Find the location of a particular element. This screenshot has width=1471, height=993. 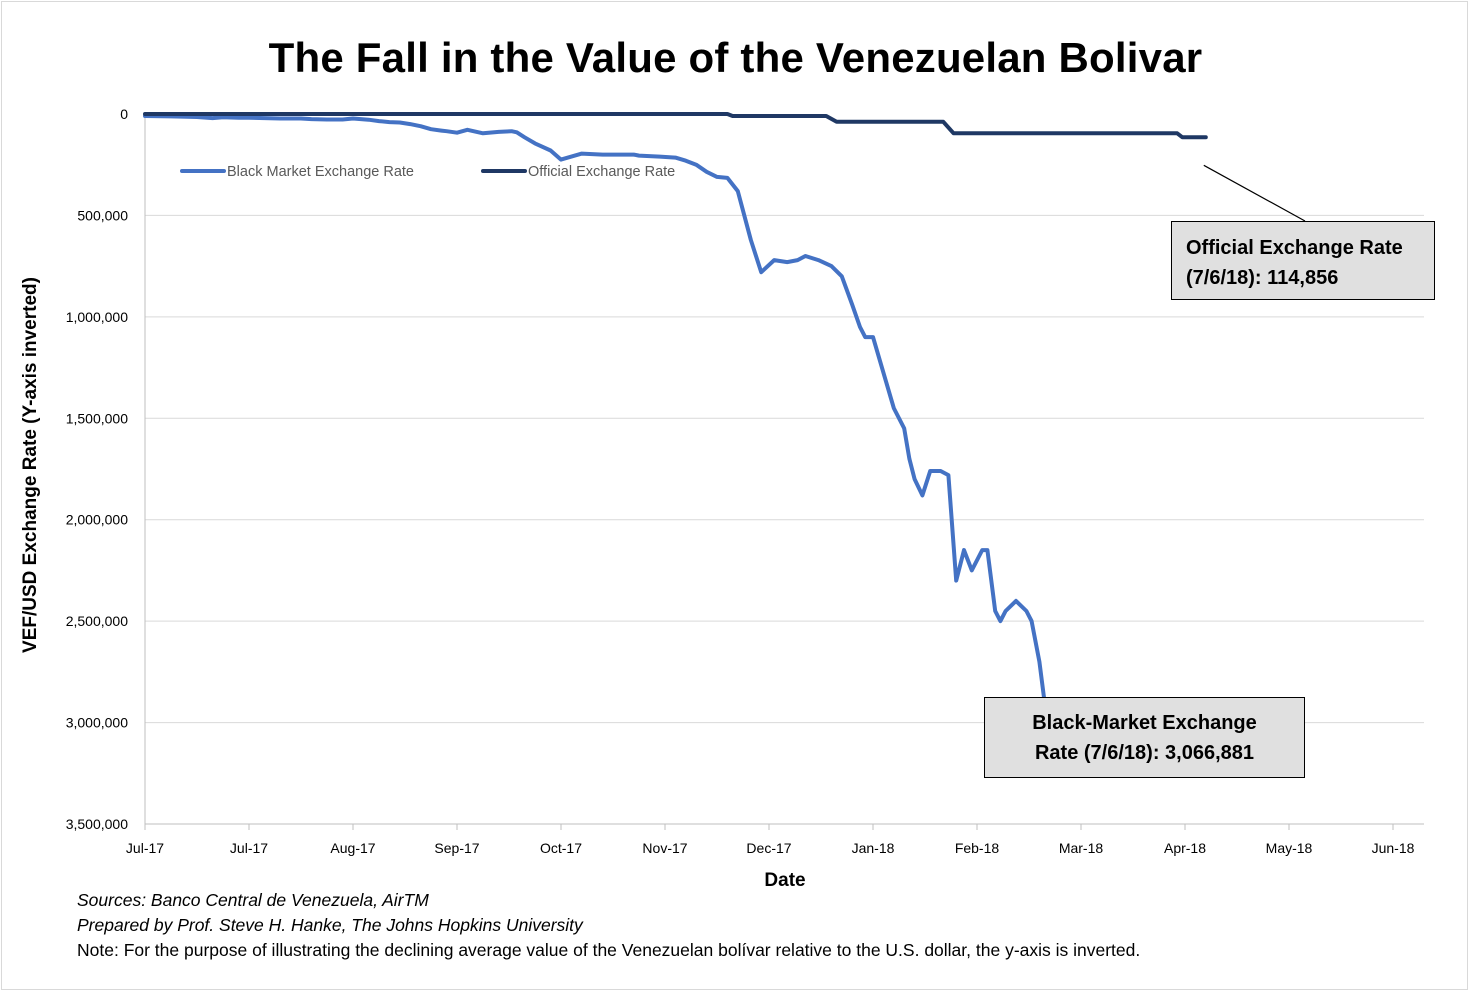

x-tick-label: Sep-17 is located at coordinates (456, 848).